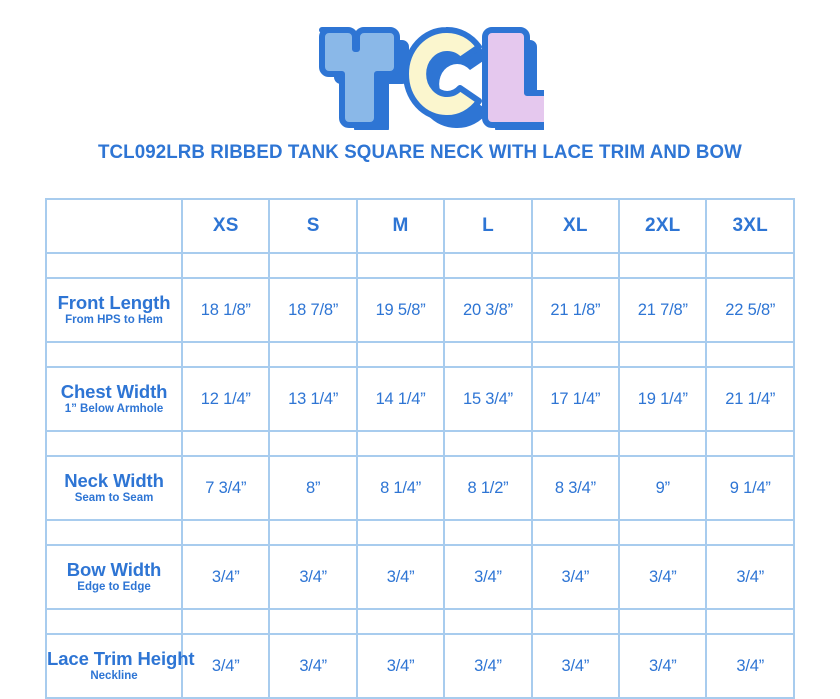 This screenshot has height=699, width=840. I want to click on measurement-name: Neck Width, so click(114, 480).